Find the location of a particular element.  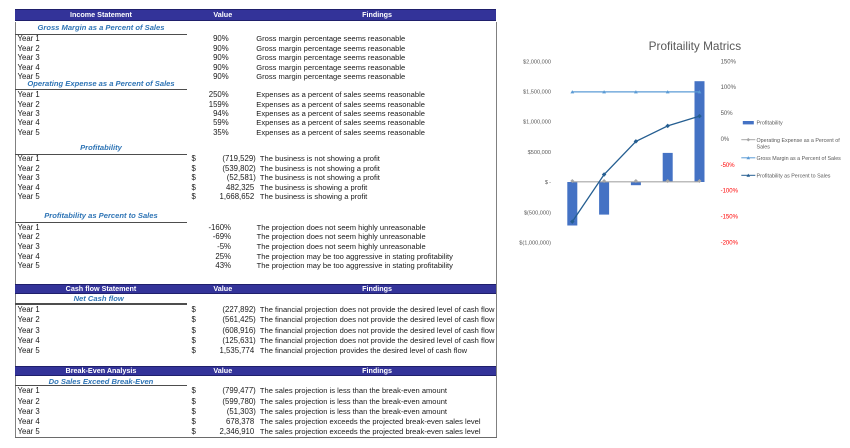

svg-text: -100% is located at coordinates (730, 192).